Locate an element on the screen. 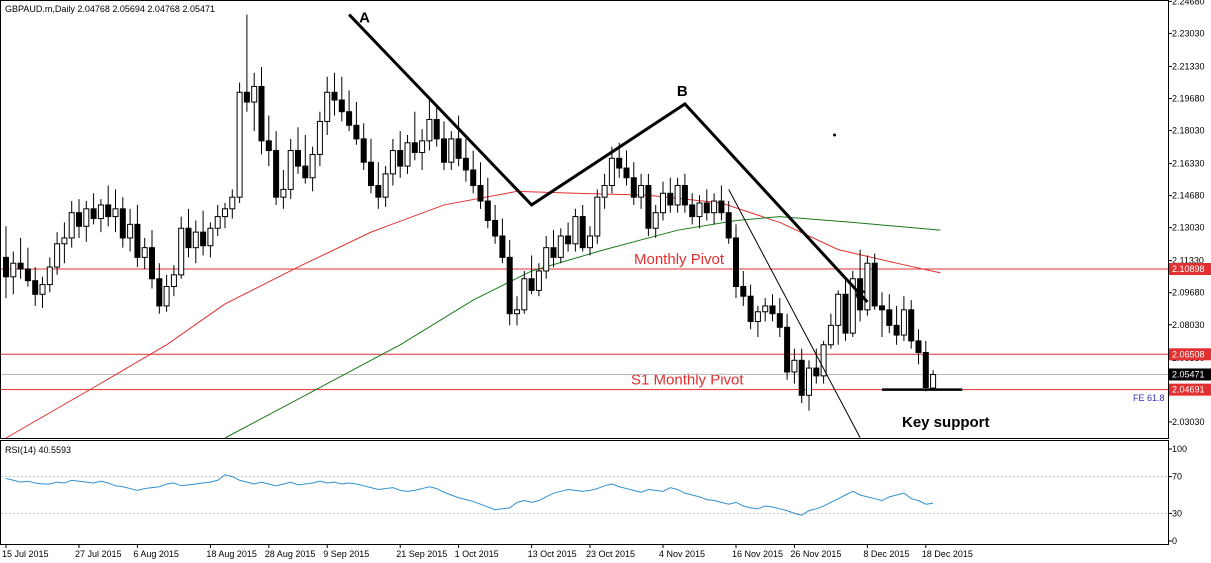  price-tag-2: 2.04691 is located at coordinates (1188, 390).